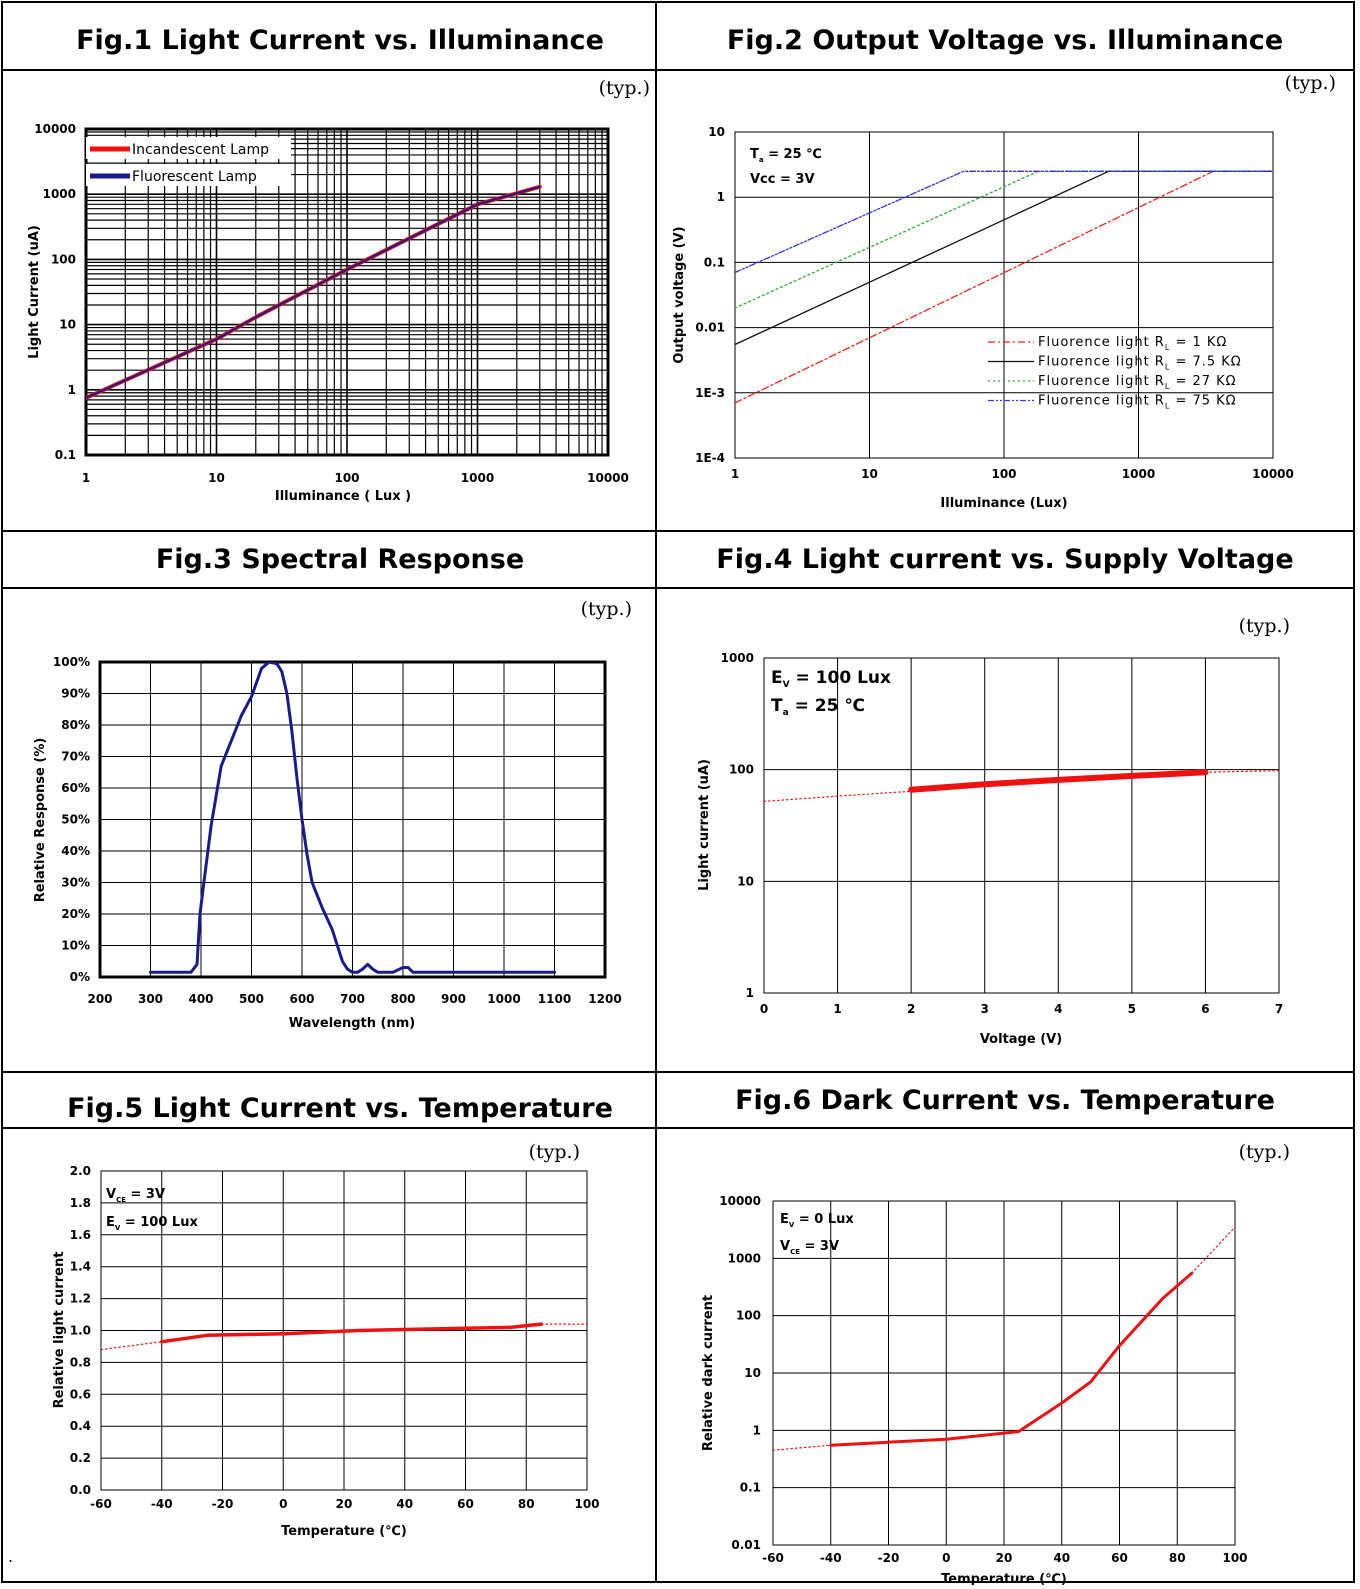 This screenshot has width=1360, height=1589. What do you see at coordinates (710, 393) in the screenshot?
I see `y-tick-label: 1E-3` at bounding box center [710, 393].